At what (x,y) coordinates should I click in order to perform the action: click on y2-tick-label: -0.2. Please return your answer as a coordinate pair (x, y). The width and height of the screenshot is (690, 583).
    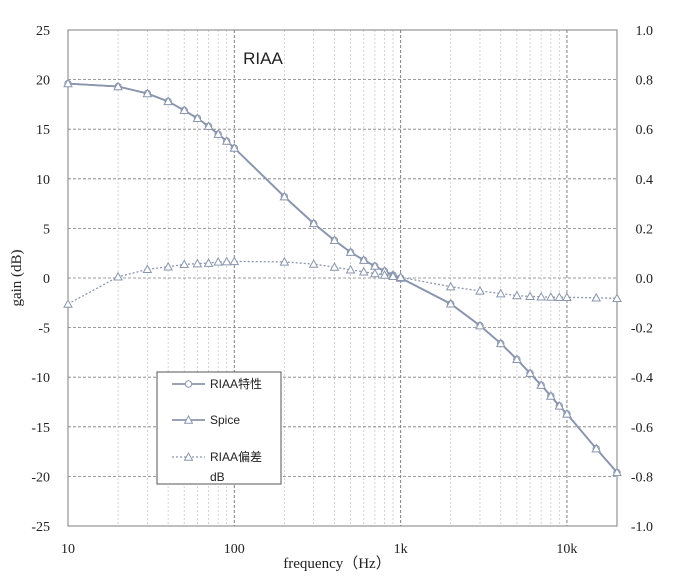
    Looking at the image, I should click on (642, 329).